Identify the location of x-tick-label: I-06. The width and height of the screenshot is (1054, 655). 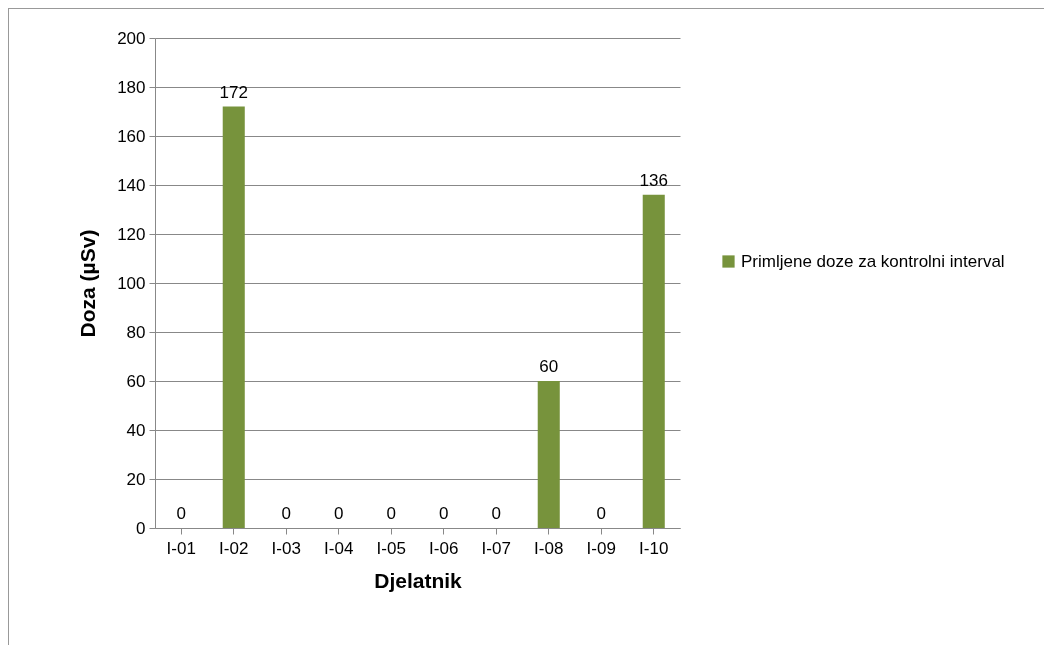
(444, 548).